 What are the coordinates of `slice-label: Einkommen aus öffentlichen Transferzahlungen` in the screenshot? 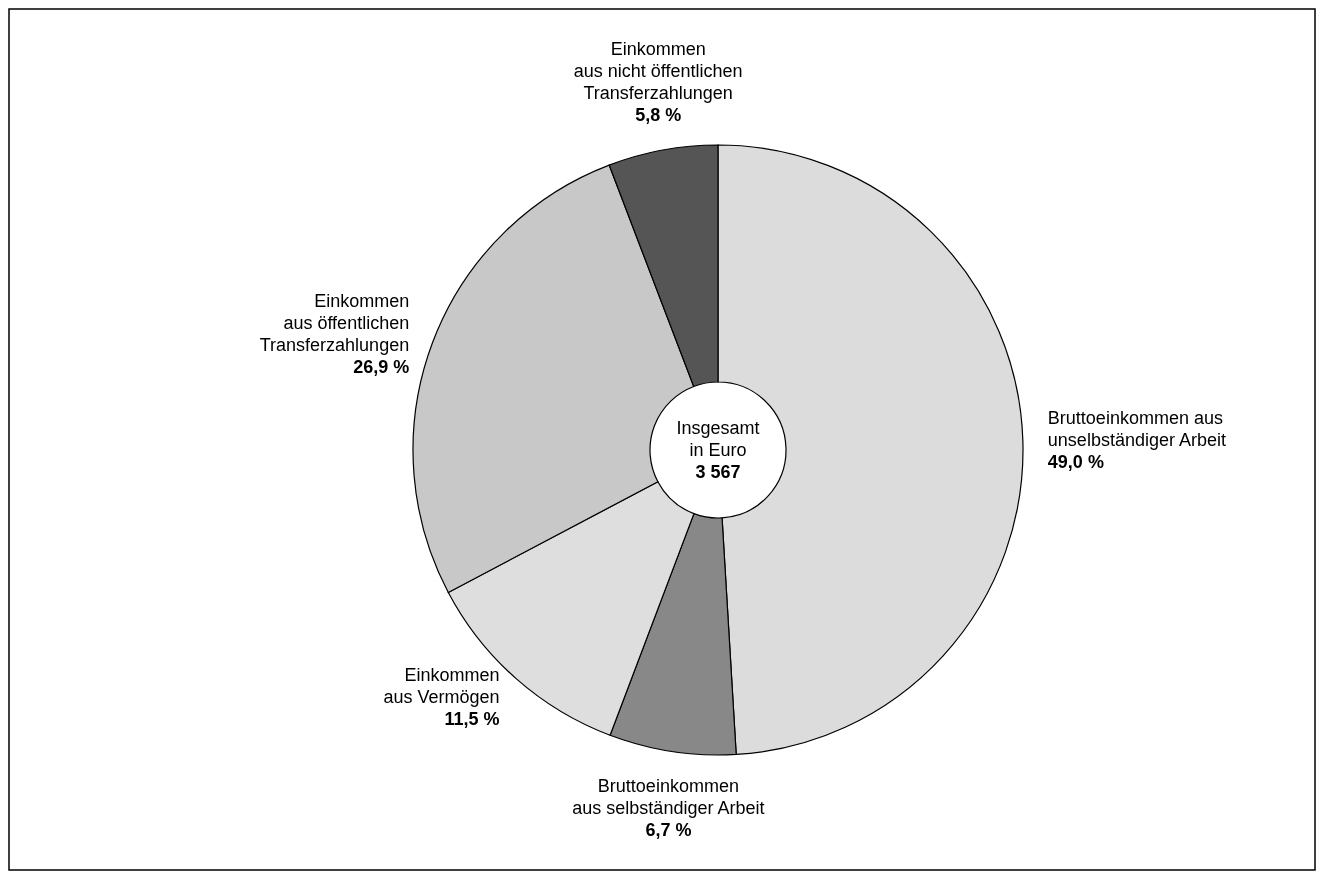 It's located at (334, 322).